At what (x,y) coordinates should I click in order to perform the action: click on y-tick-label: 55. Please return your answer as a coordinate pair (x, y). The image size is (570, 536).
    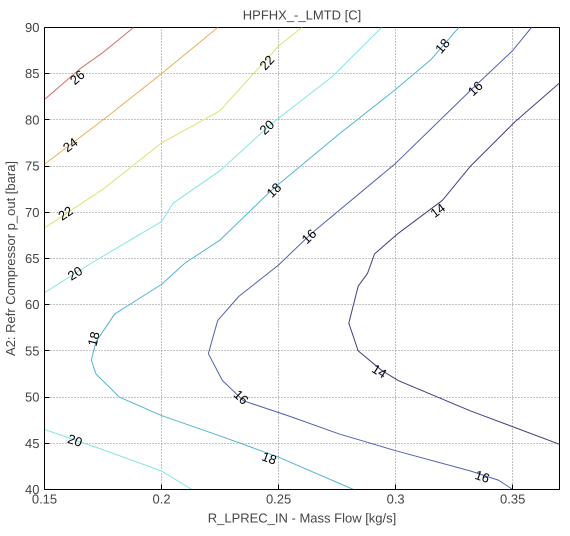
    Looking at the image, I should click on (32, 350).